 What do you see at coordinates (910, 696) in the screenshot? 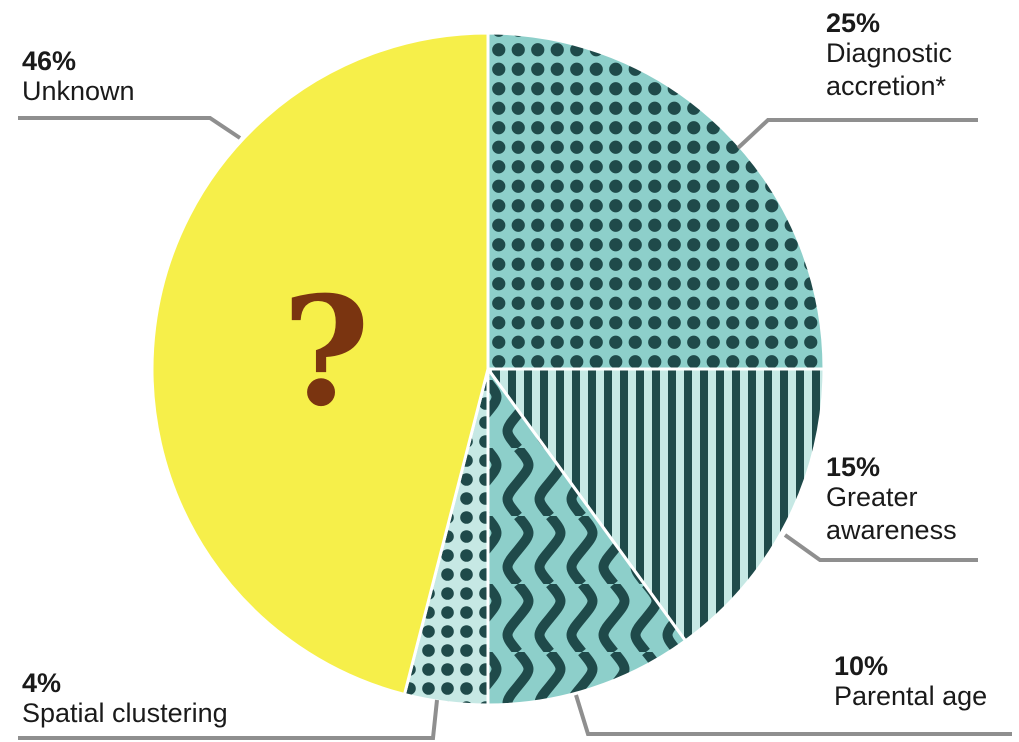
I see `slice-name-label-parental-age: Parental age` at bounding box center [910, 696].